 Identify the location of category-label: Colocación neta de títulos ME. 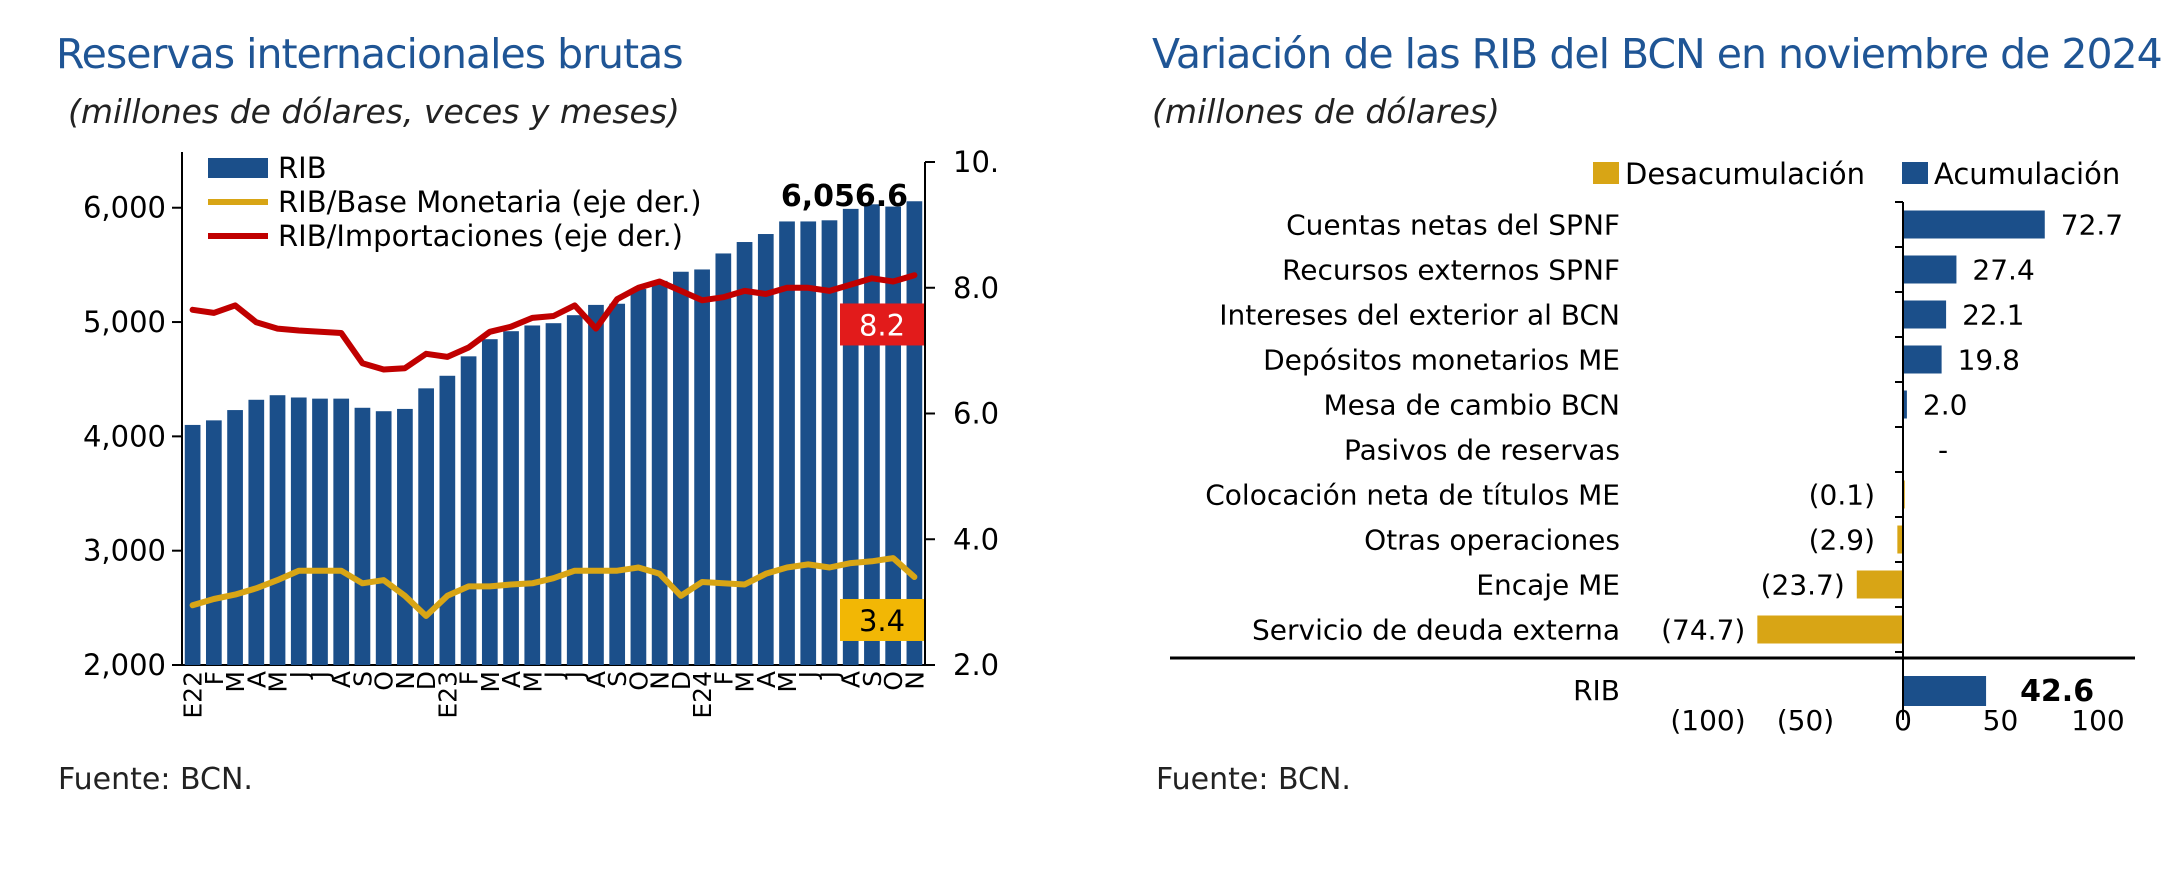
(1412, 495).